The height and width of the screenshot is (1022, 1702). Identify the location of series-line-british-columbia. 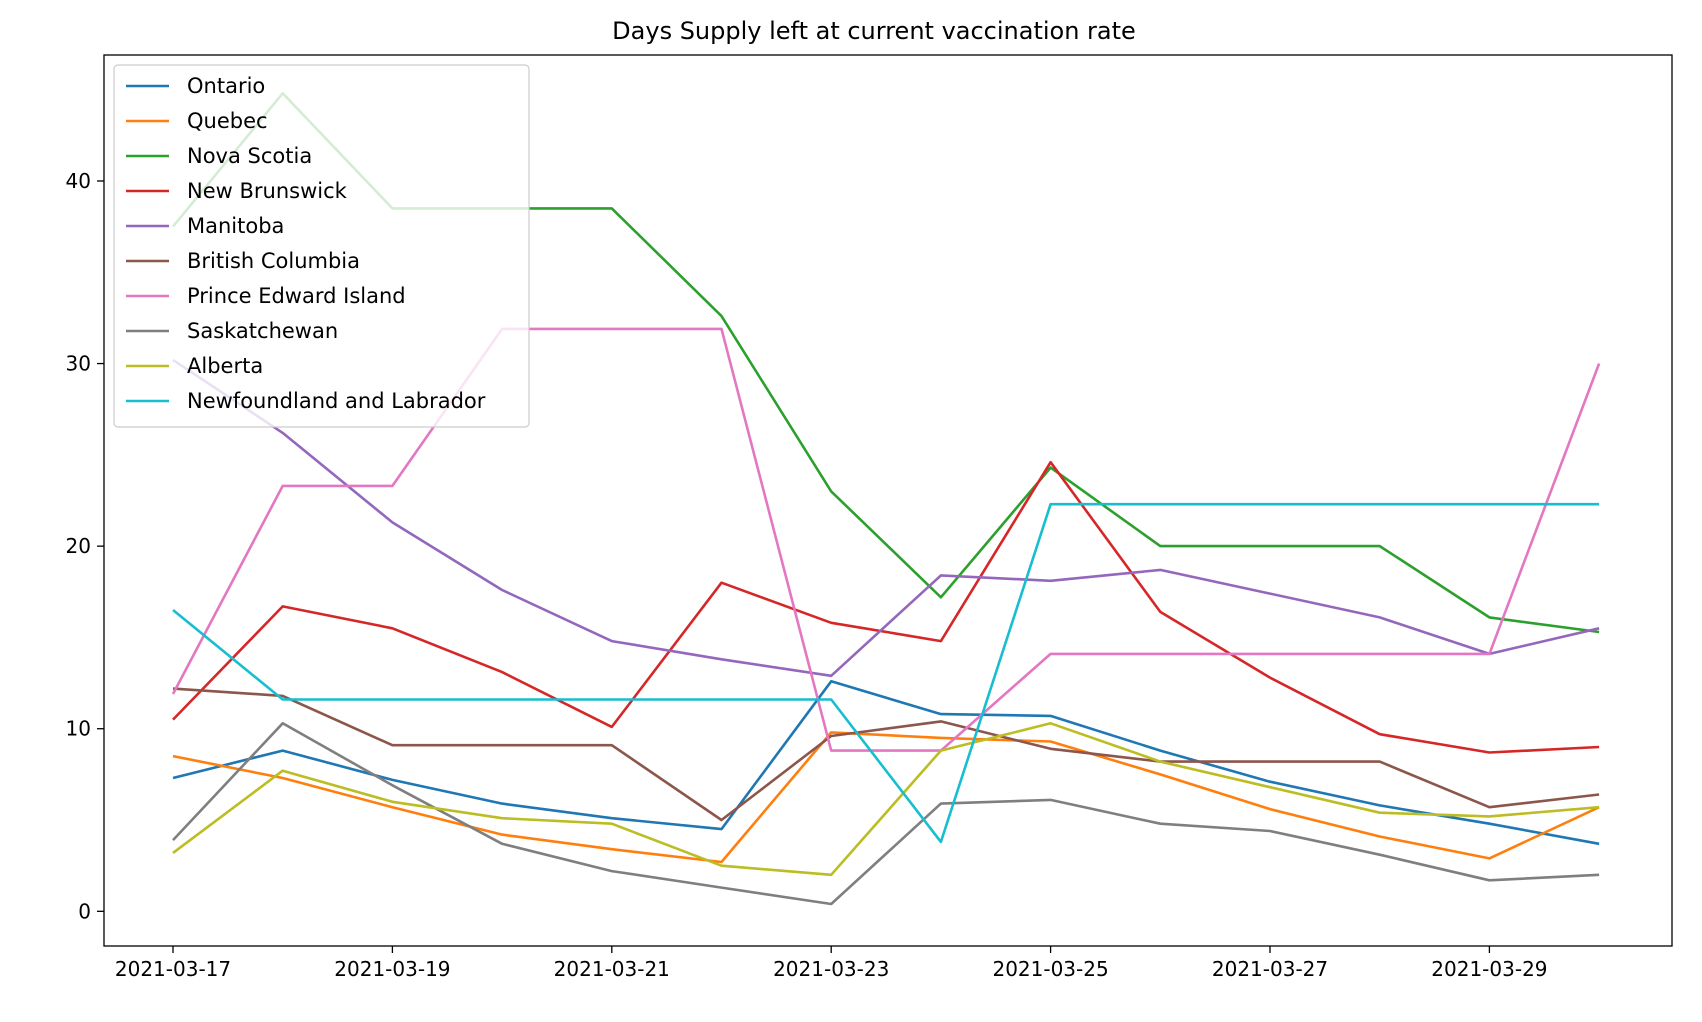
(886, 754).